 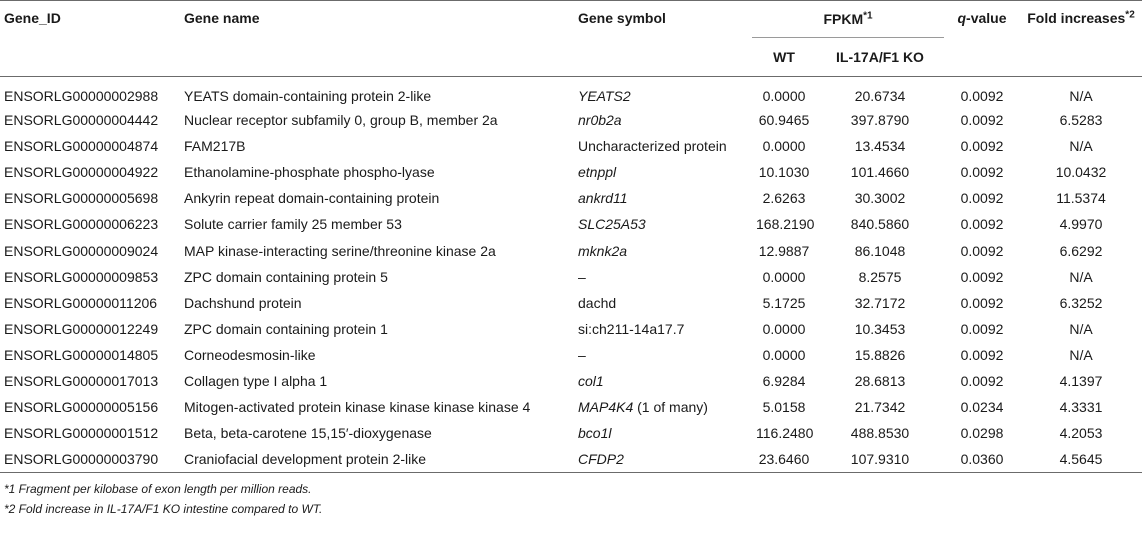 I want to click on header-q-value: q-value, so click(x=982, y=38).